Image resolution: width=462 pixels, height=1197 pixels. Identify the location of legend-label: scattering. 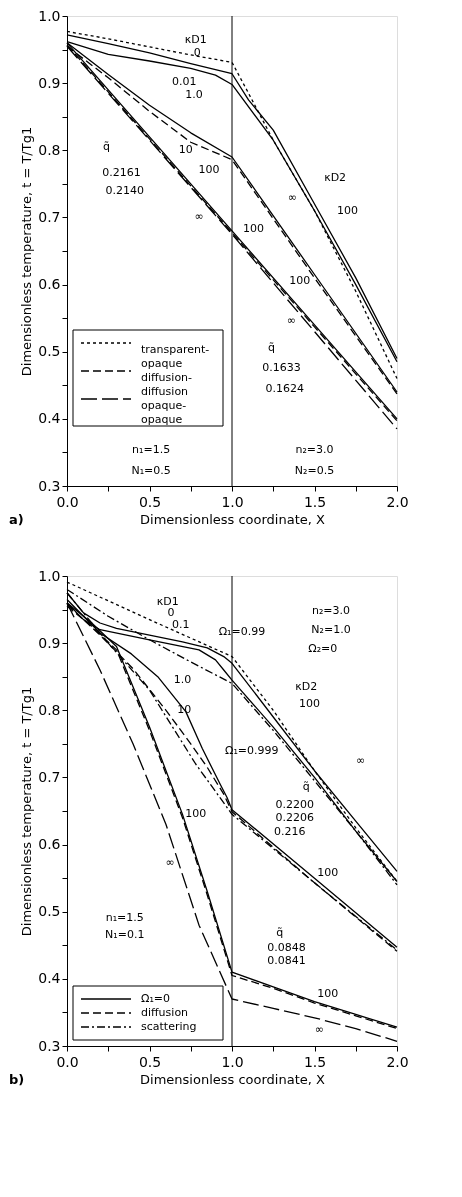
(169, 1026).